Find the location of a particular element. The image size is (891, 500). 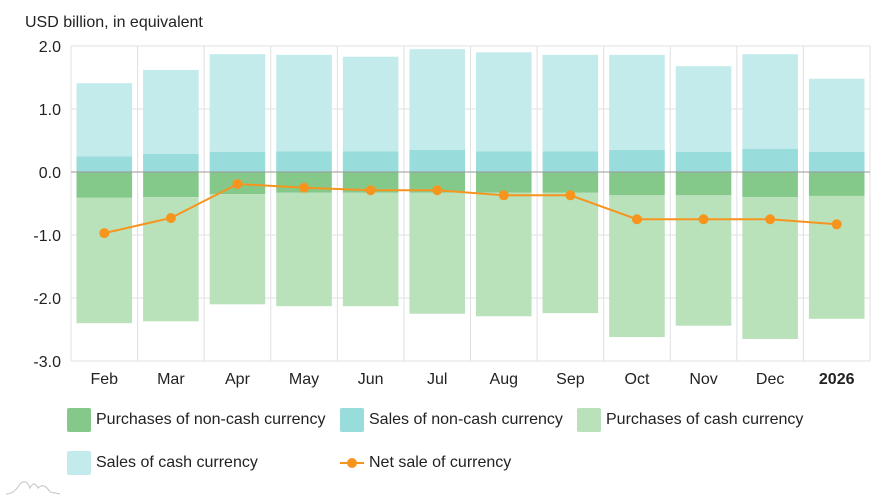

legend-item-purchases-non-cash: Purchases of non-cash currency is located at coordinates (196, 420).